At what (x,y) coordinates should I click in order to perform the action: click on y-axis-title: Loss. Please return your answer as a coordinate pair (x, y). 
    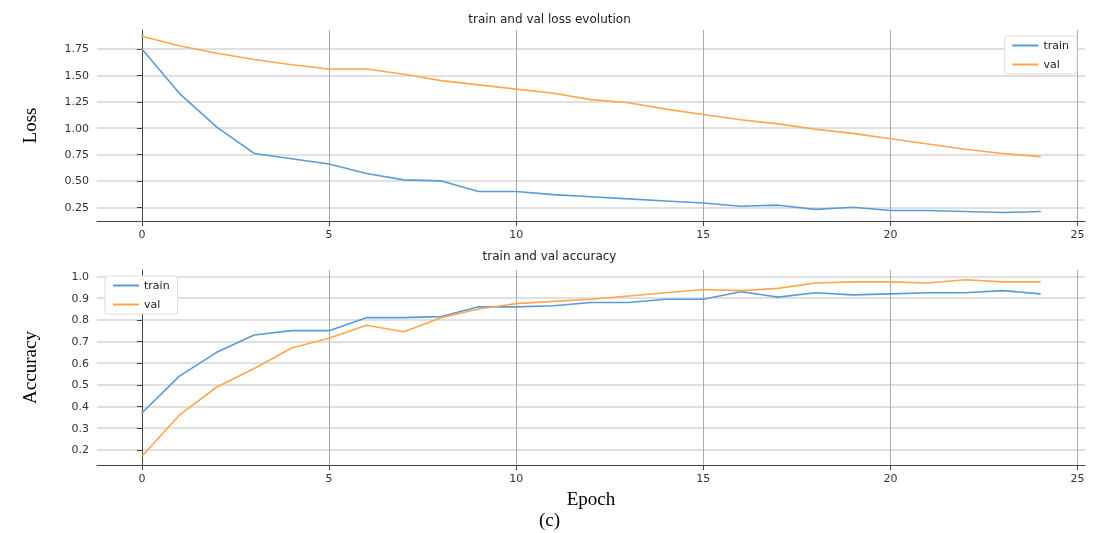
    Looking at the image, I should click on (29, 125).